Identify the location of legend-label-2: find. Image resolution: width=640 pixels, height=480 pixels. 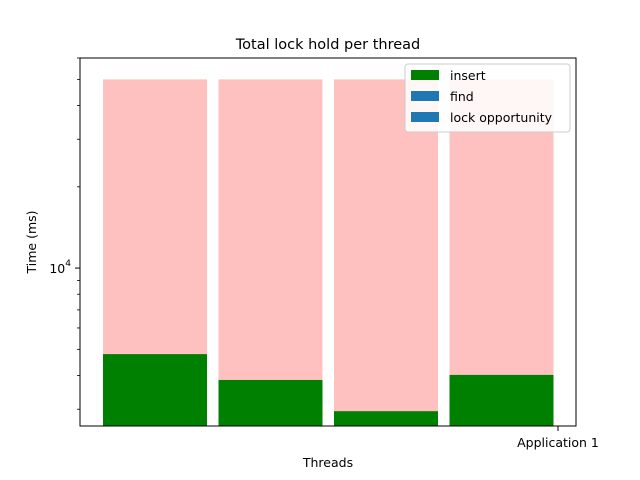
(462, 96).